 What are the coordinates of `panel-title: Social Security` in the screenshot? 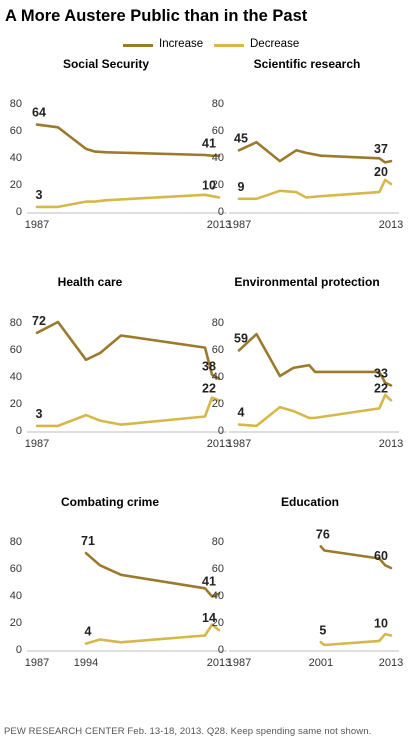 It's located at (106, 64).